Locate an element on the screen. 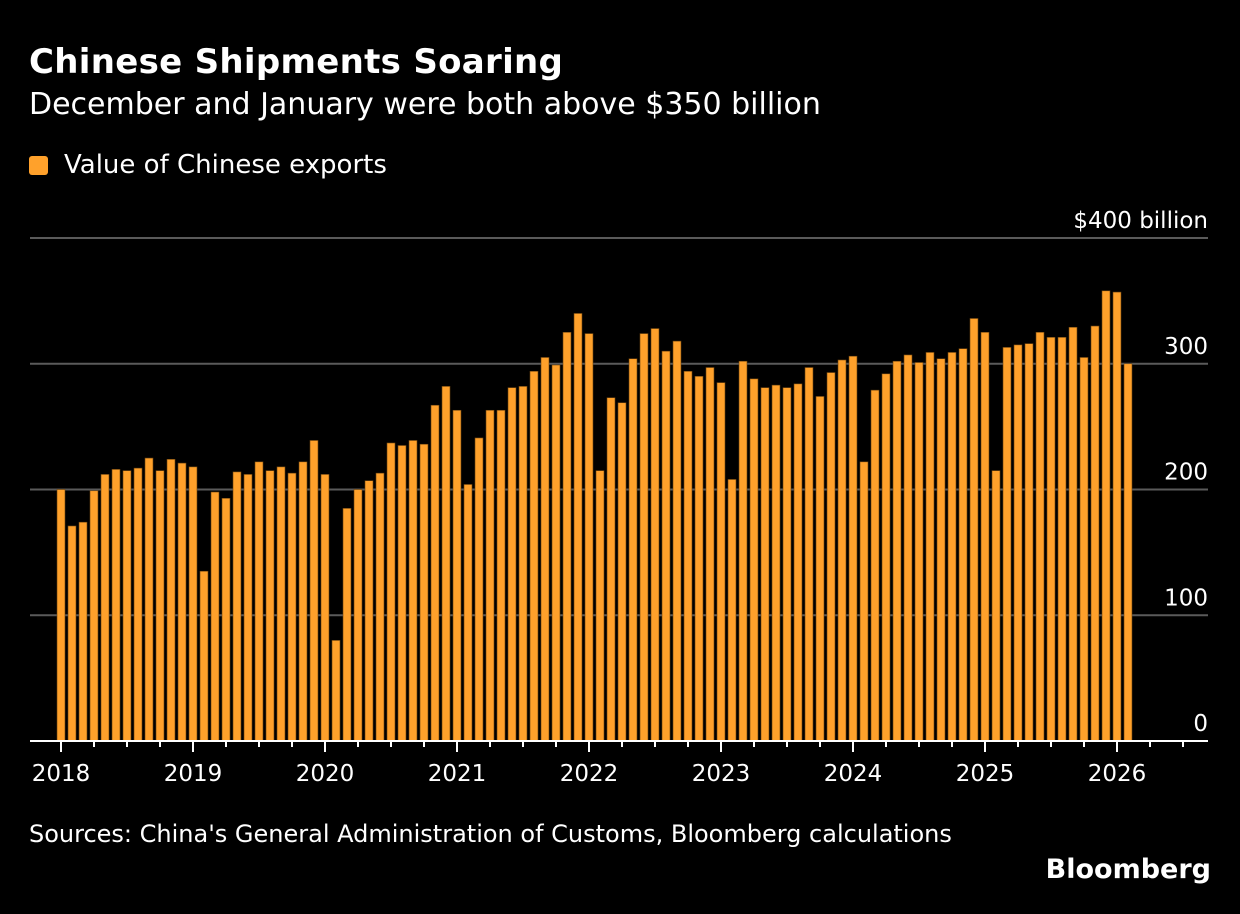 The width and height of the screenshot is (1240, 914). legend: Value of Chinese exports is located at coordinates (208, 165).